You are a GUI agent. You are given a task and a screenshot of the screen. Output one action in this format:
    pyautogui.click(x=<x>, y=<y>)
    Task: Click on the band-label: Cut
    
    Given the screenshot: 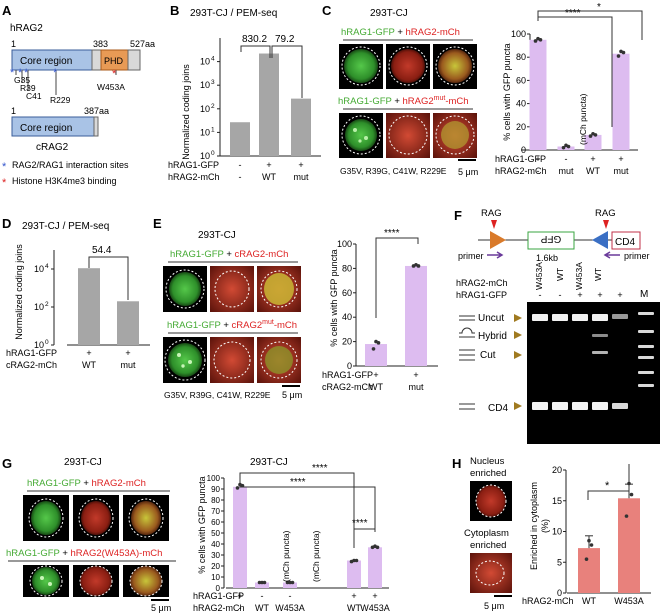 What is the action you would take?
    pyautogui.click(x=488, y=355)
    